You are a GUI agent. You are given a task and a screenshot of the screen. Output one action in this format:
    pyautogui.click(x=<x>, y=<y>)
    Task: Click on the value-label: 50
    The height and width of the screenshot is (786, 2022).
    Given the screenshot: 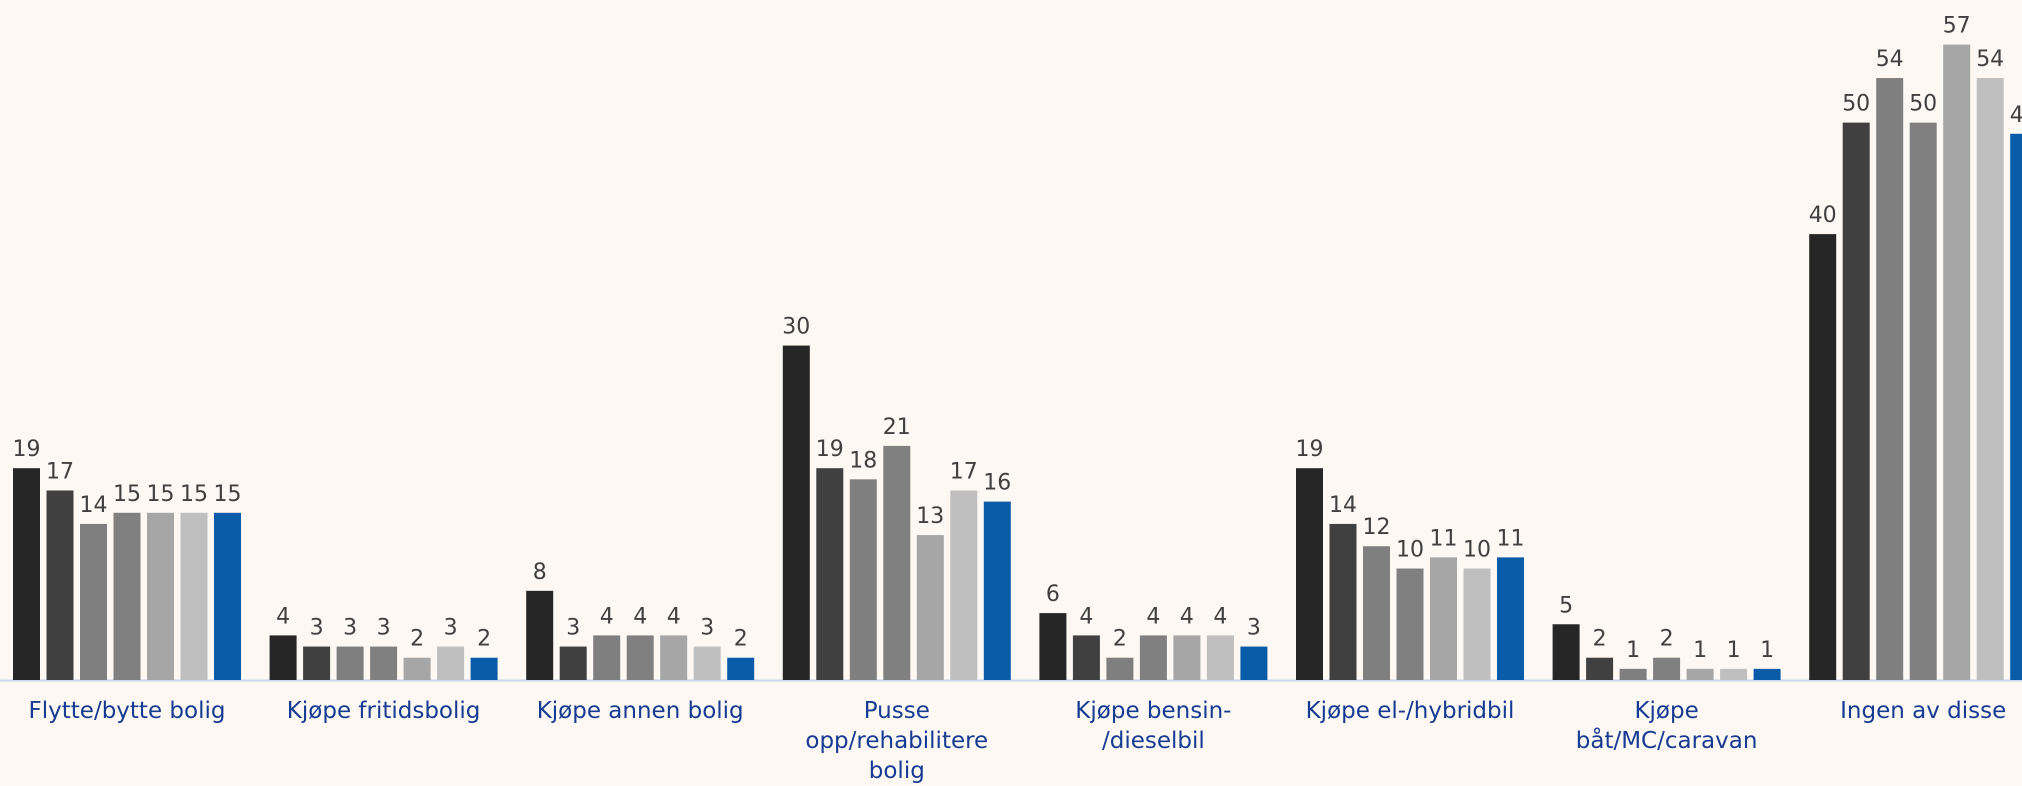 What is the action you would take?
    pyautogui.click(x=1856, y=104)
    